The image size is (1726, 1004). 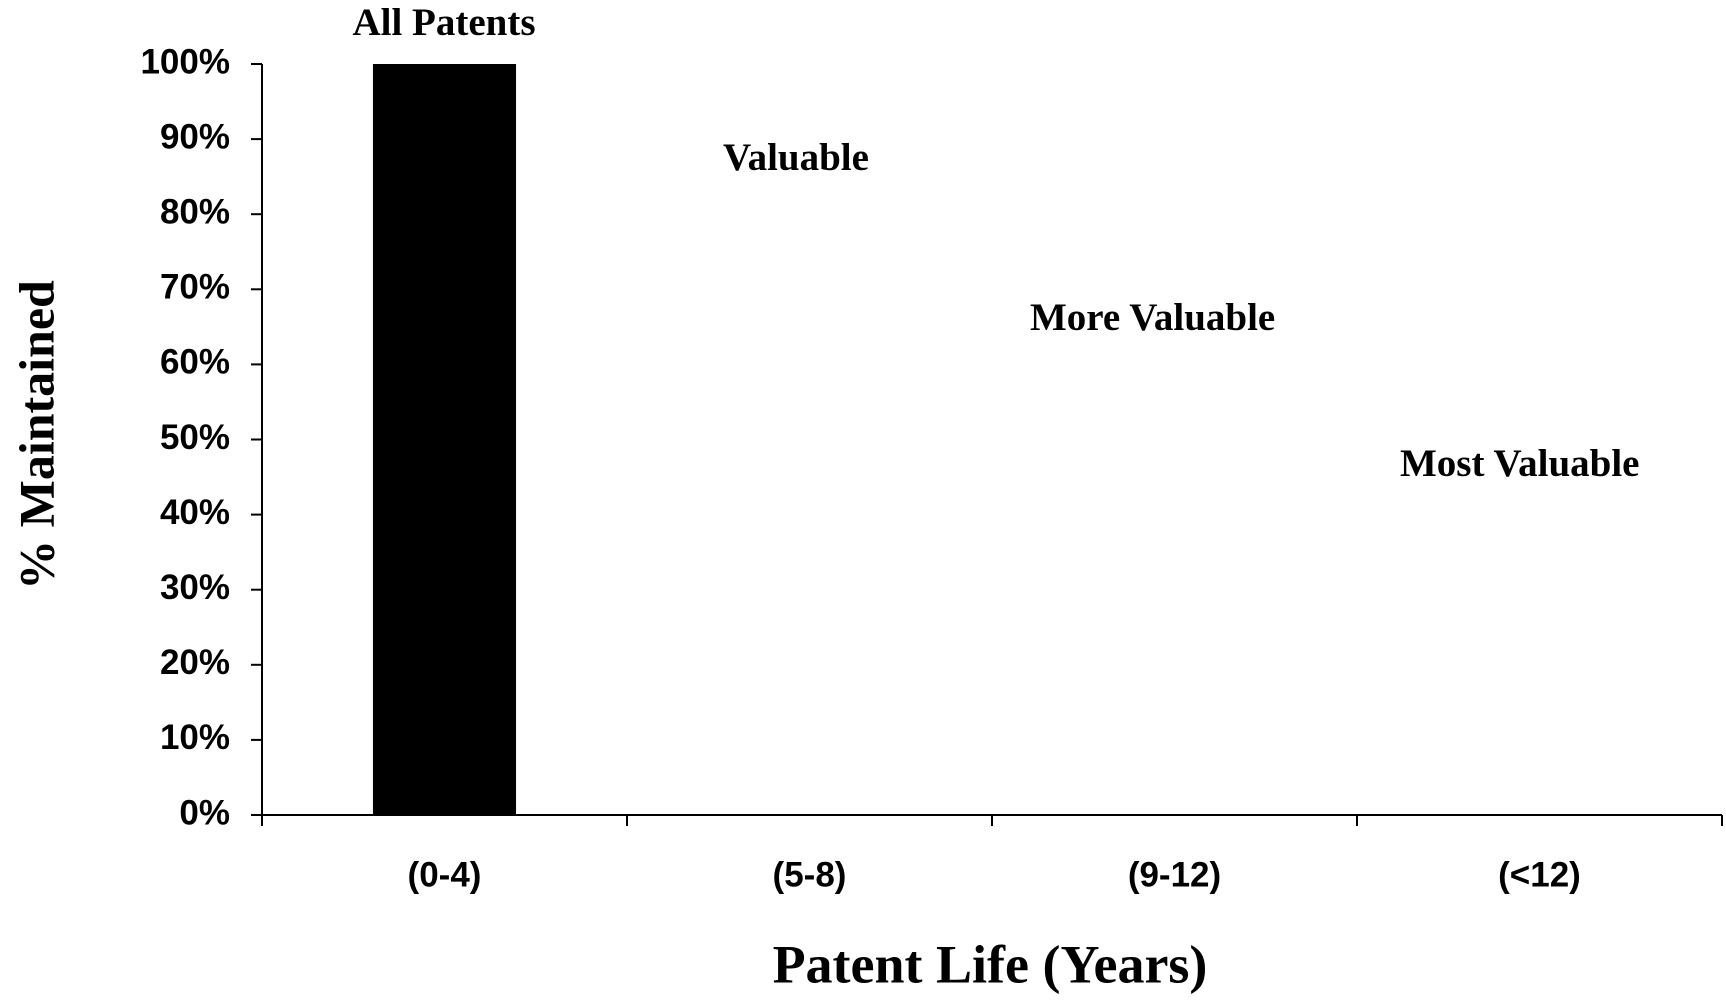 I want to click on y-tick-label: 100%, so click(x=185, y=61).